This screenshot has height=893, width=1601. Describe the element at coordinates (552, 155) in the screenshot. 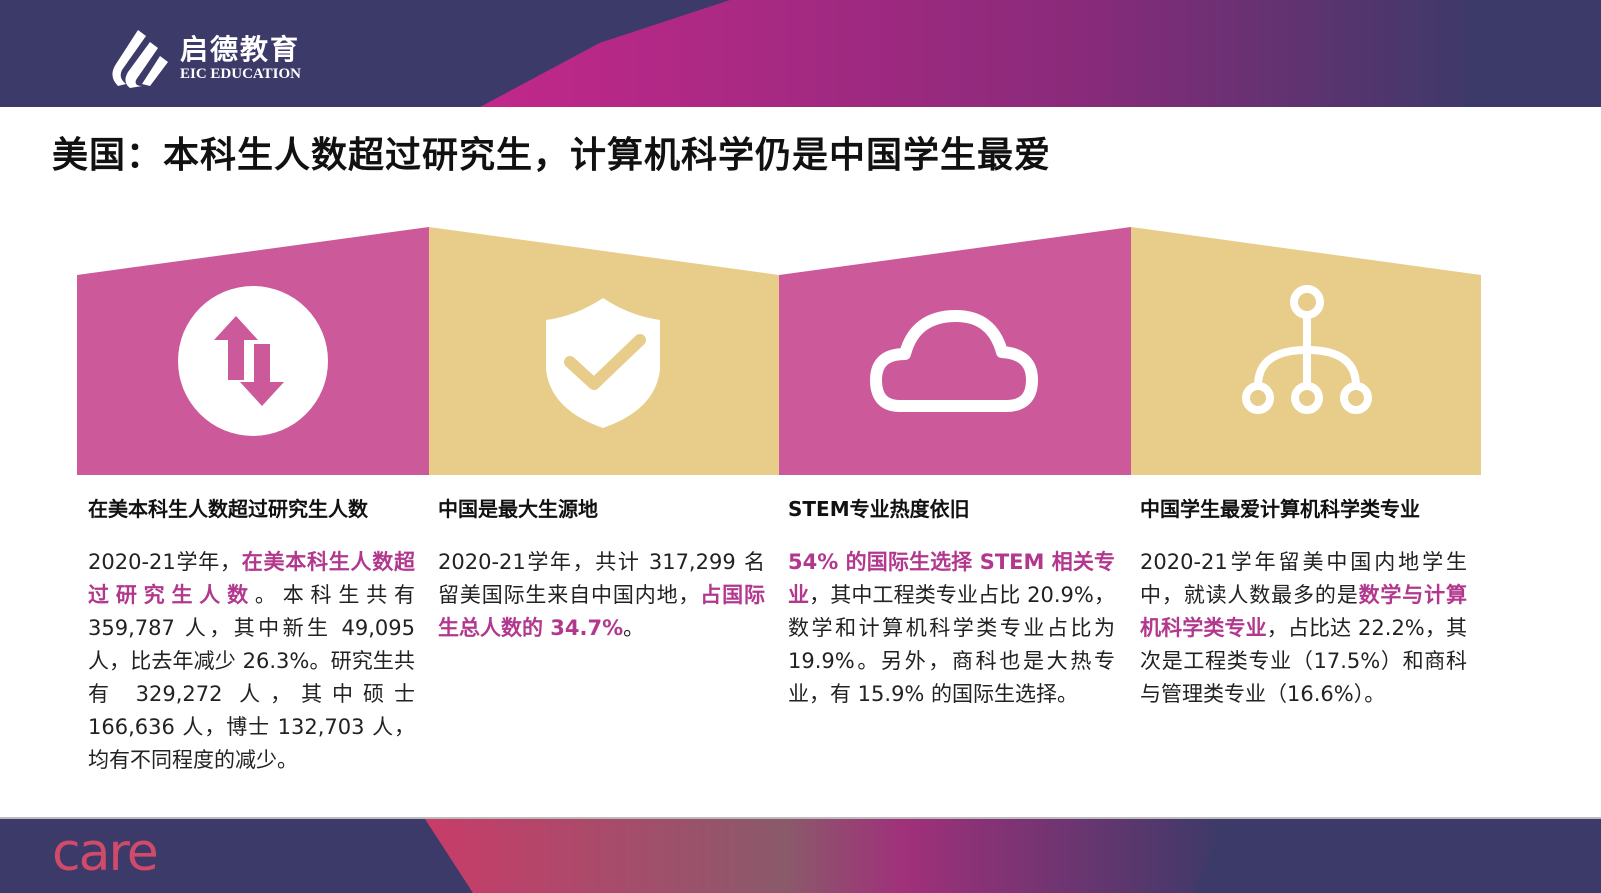

I see `page-title: 美国：本科生人数超过研究生，计算机科学仍是中国学生最爱` at that location.